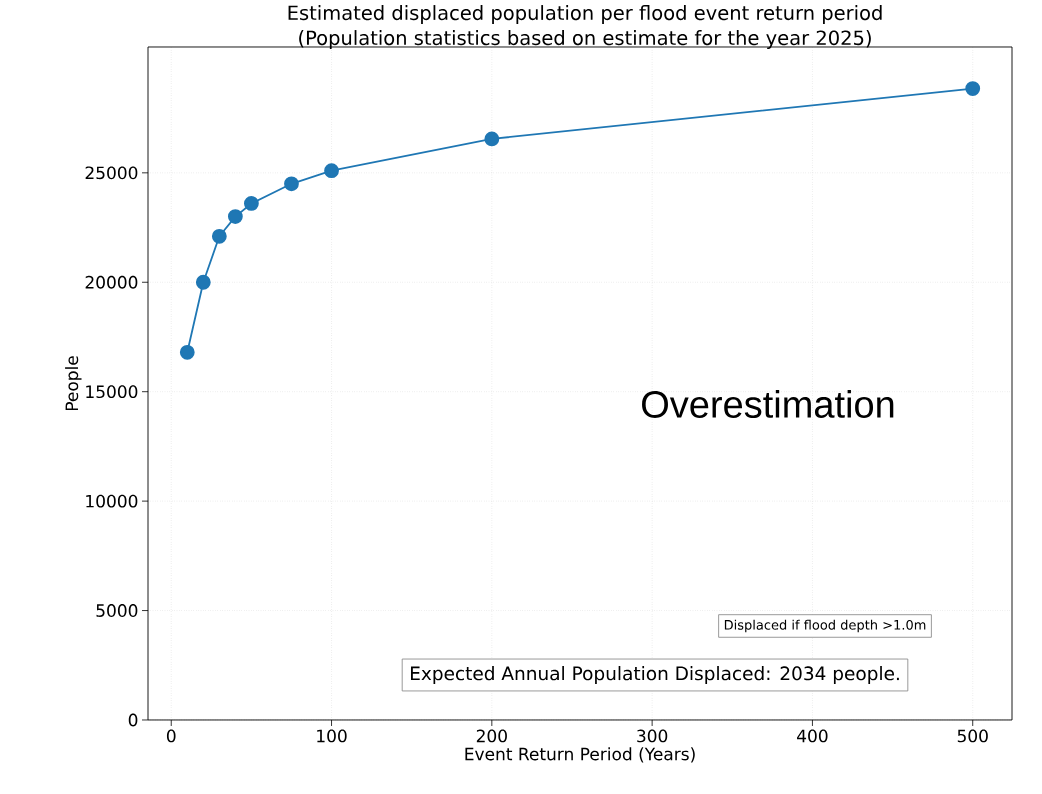  What do you see at coordinates (768, 404) in the screenshot?
I see `annotation: Overestimation` at bounding box center [768, 404].